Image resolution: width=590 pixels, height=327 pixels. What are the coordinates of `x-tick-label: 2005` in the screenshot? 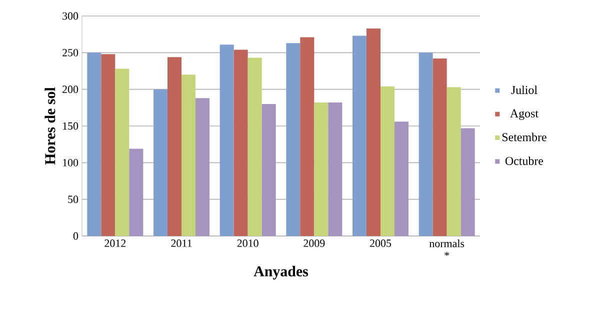 It's located at (381, 243).